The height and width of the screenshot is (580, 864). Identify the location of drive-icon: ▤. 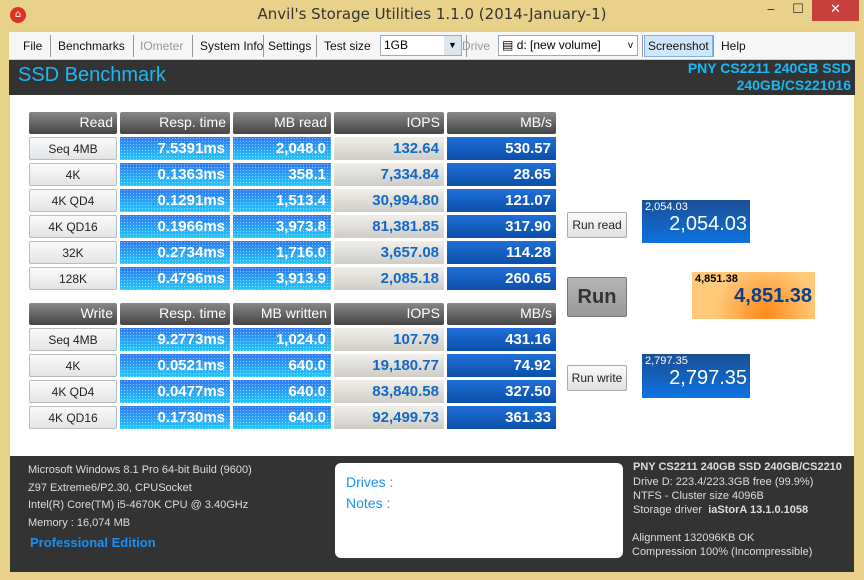
(508, 45).